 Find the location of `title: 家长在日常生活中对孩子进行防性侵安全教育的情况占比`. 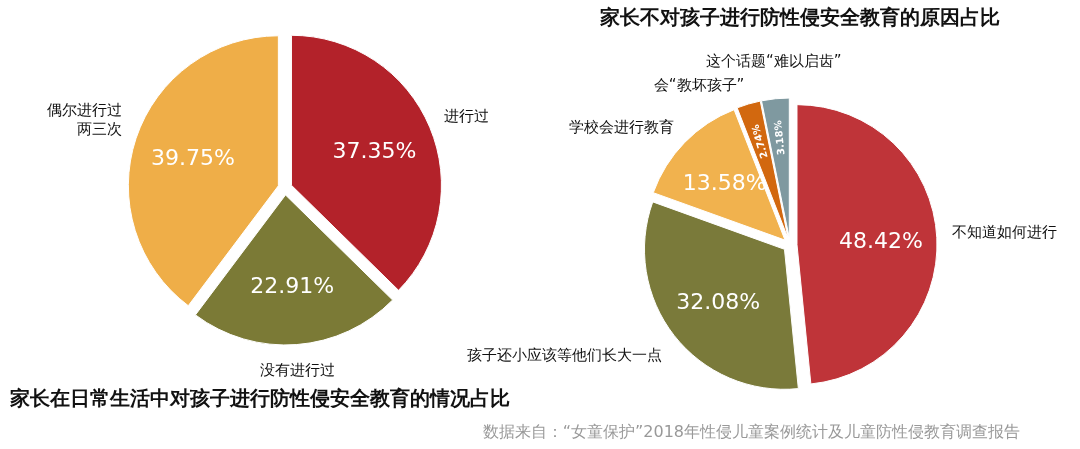

title: 家长在日常生活中对孩子进行防性侵安全教育的情况占比 is located at coordinates (260, 398).